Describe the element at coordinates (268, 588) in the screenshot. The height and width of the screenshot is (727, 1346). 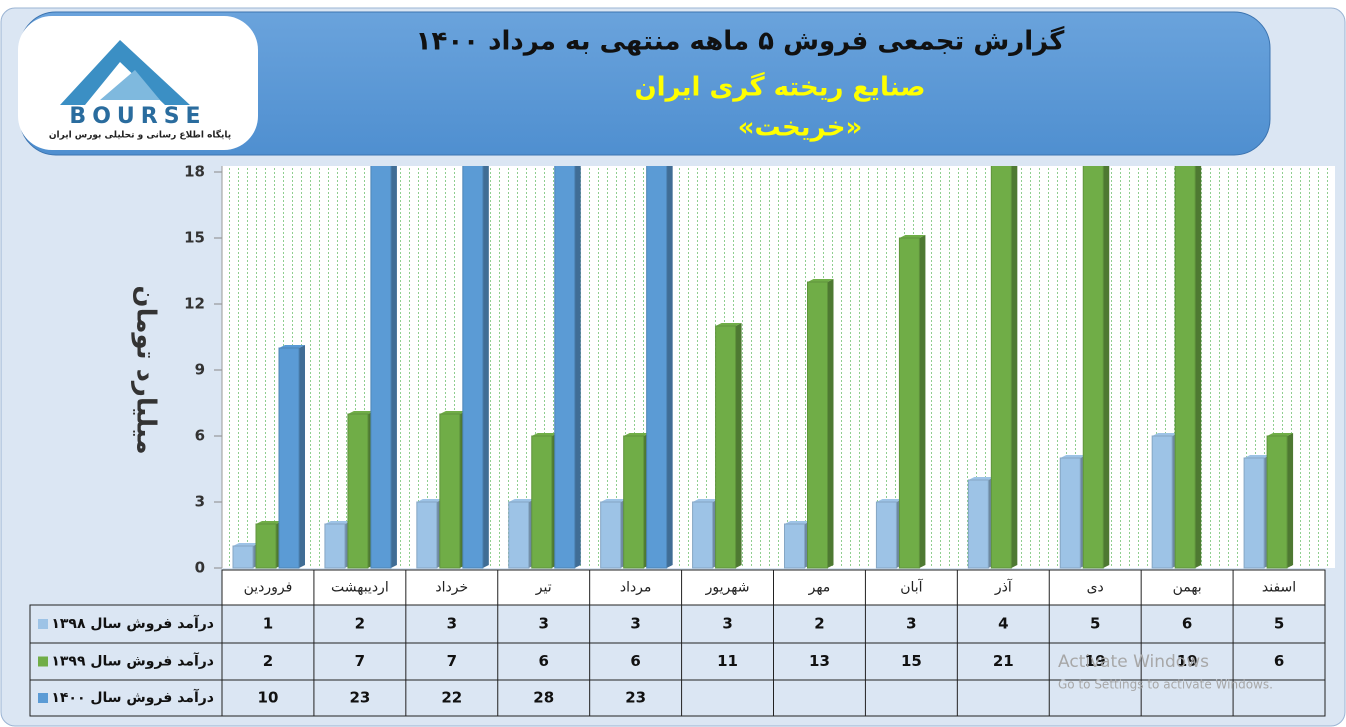
I see `x-tick-label: فروردین` at that location.